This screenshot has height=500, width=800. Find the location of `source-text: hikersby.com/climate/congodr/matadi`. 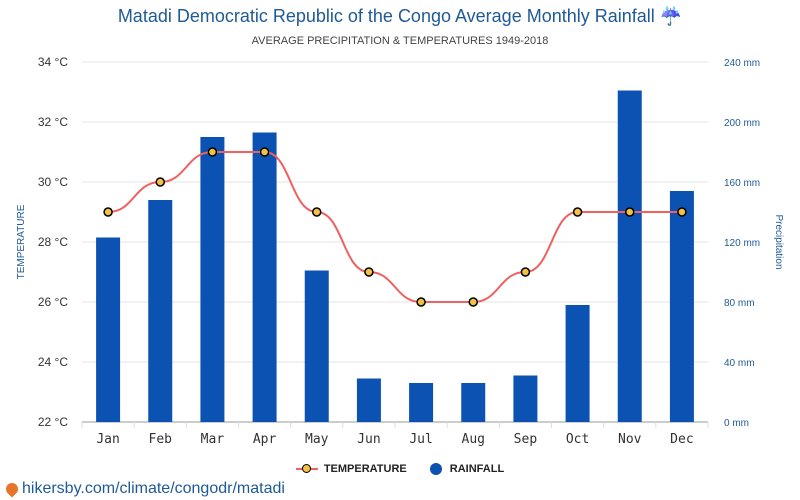

source-text: hikersby.com/climate/congodr/matadi is located at coordinates (153, 488).